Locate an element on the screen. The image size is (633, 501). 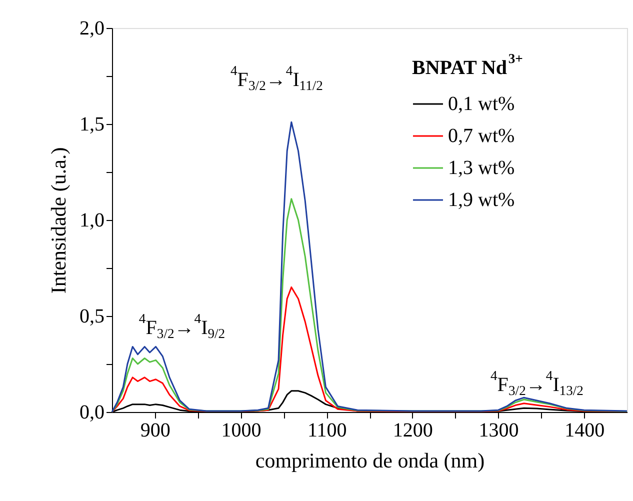
y-tick-label: 2,0 is located at coordinates (92, 29).